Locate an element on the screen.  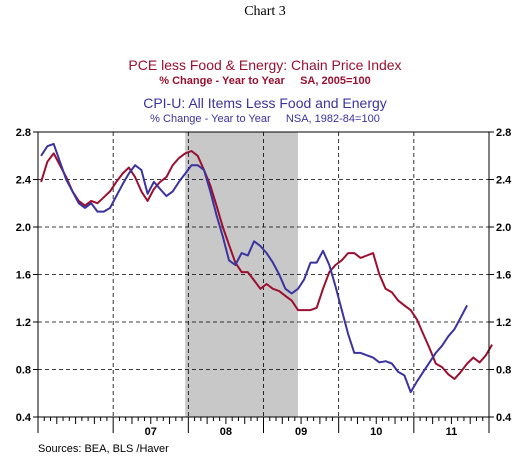
source-note: Sources: BEA, BLS /Haver is located at coordinates (103, 449).